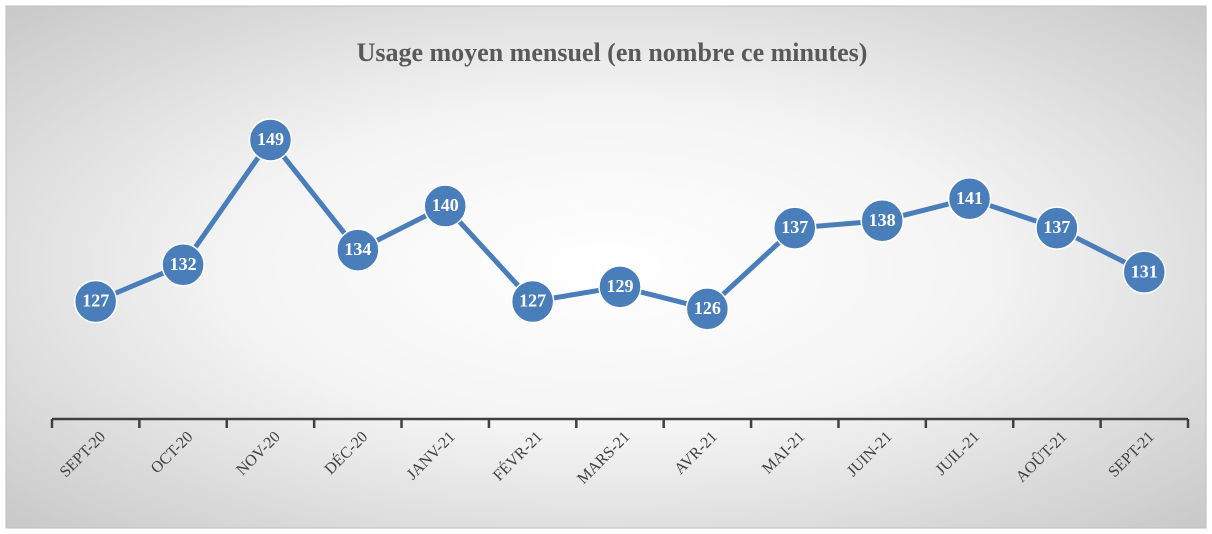  I want to click on data-label: 134, so click(357, 249).